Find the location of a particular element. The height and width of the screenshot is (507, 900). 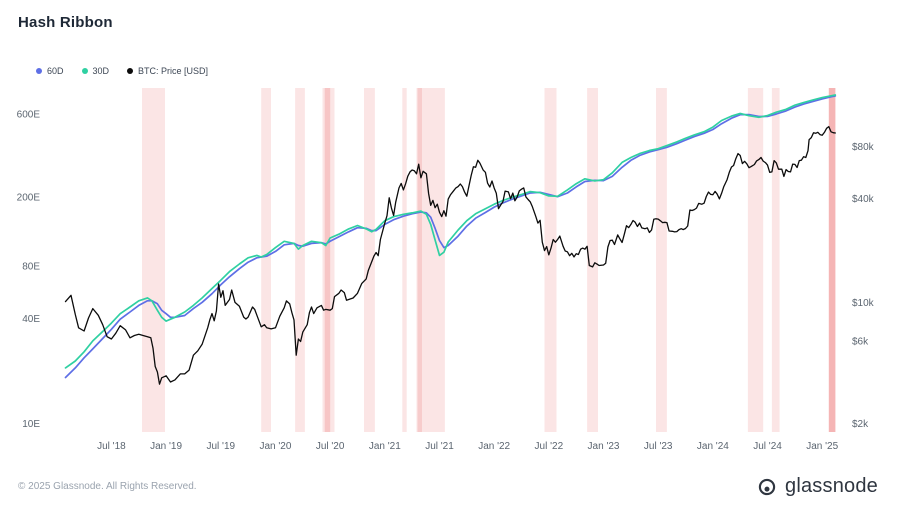

x-axis-tick: Jan '22 is located at coordinates (494, 446).